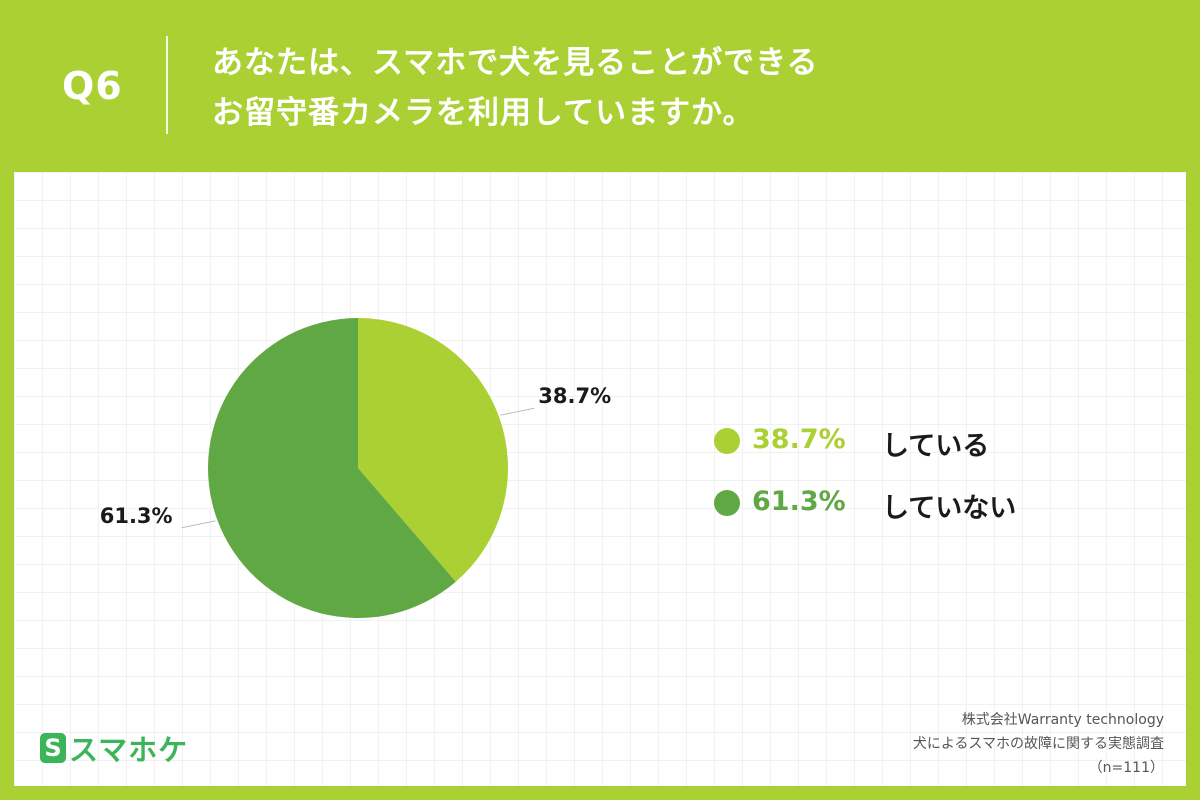 Image resolution: width=1200 pixels, height=800 pixels. Describe the element at coordinates (799, 501) in the screenshot. I see `legend-value-no: 61.3%` at that location.